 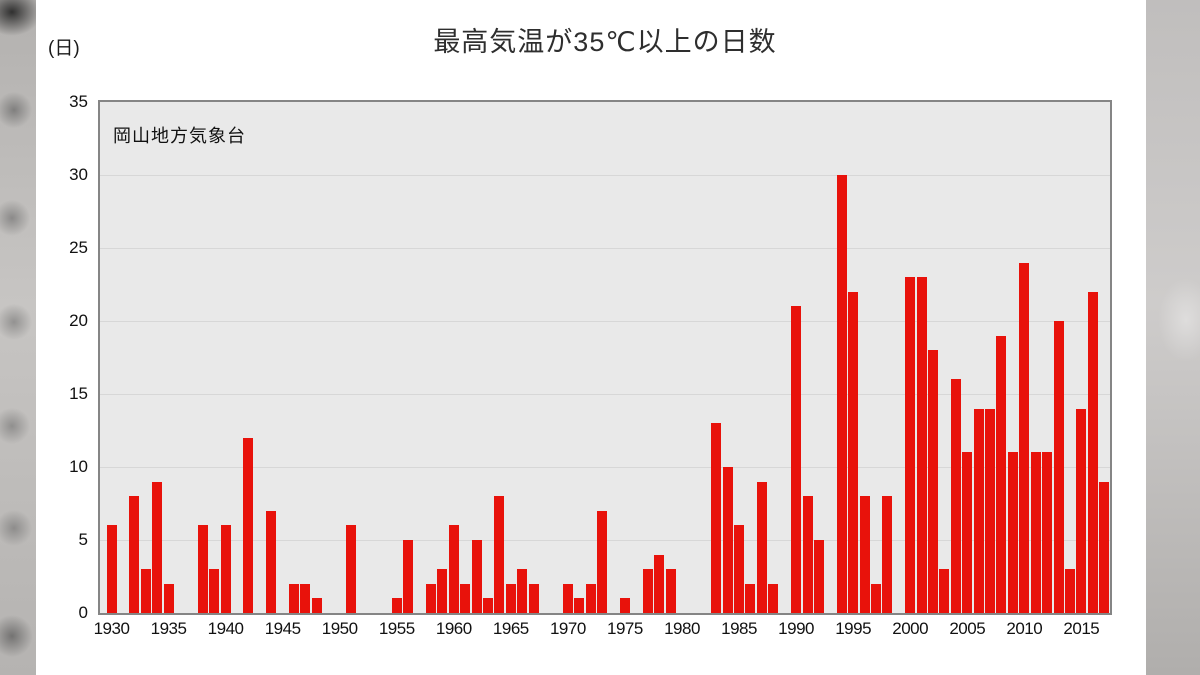 I want to click on y-tick-label-25: 25, so click(x=78, y=247).